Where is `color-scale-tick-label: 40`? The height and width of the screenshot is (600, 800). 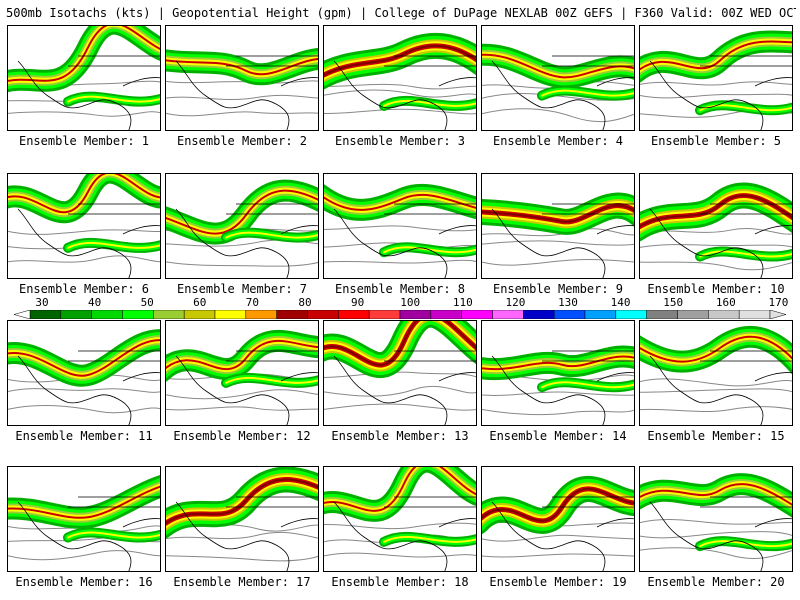 color-scale-tick-label: 40 is located at coordinates (94, 302).